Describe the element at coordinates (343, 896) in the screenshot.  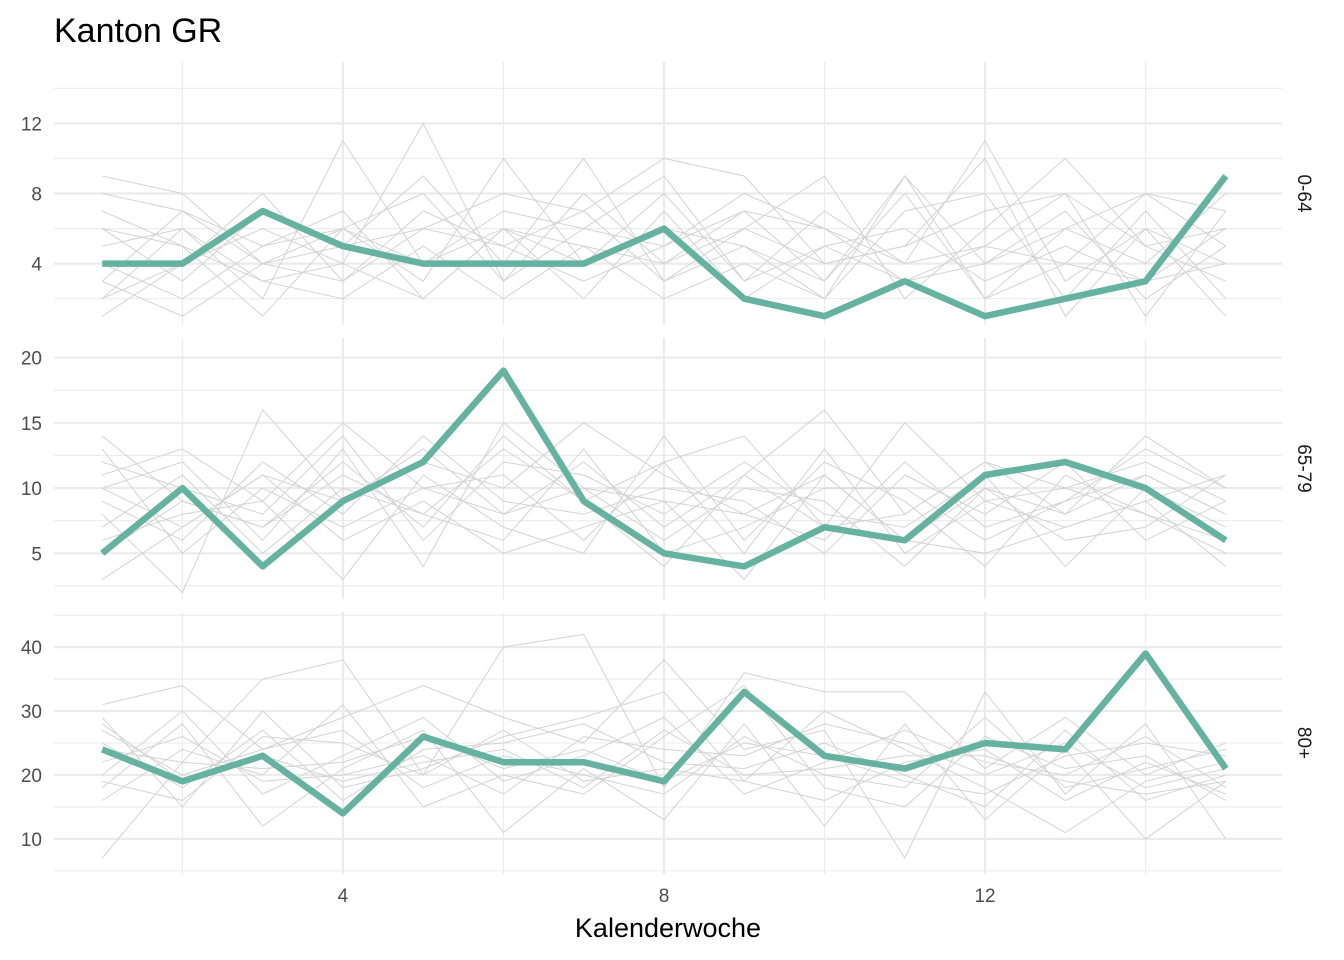
I see `x-tick-label: 4` at that location.